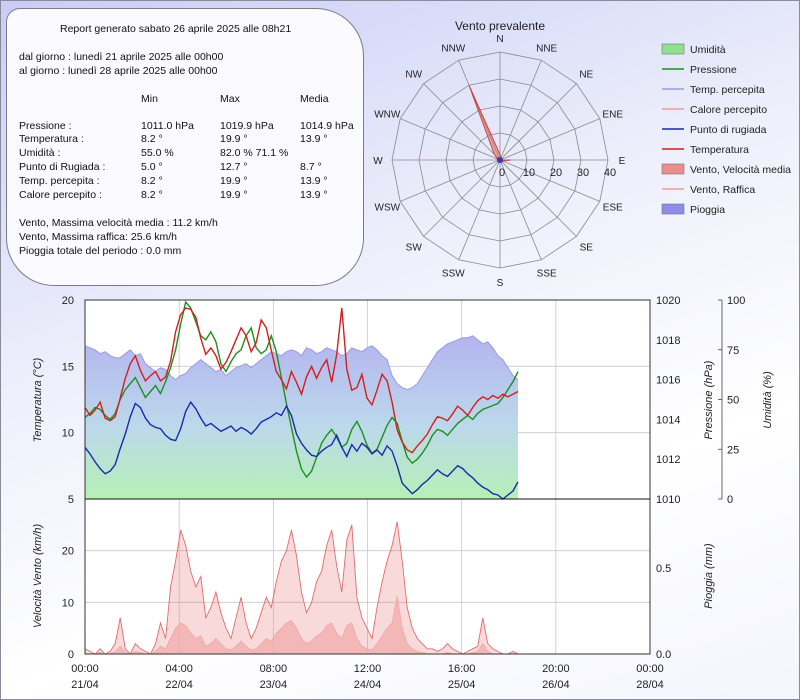 Image resolution: width=800 pixels, height=700 pixels. I want to click on legend-label: Vento, Velocità media, so click(740, 170).